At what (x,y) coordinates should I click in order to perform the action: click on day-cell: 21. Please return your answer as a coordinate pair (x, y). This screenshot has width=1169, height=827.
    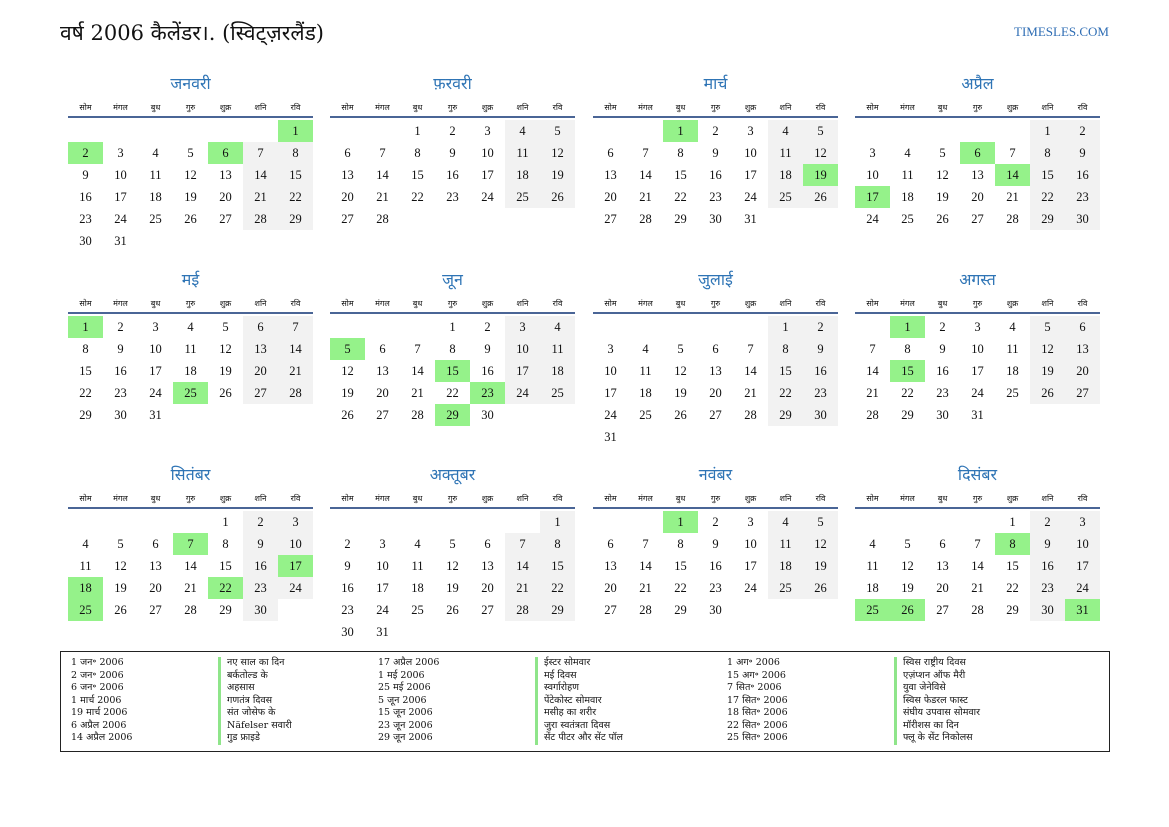
    Looking at the image, I should click on (977, 587).